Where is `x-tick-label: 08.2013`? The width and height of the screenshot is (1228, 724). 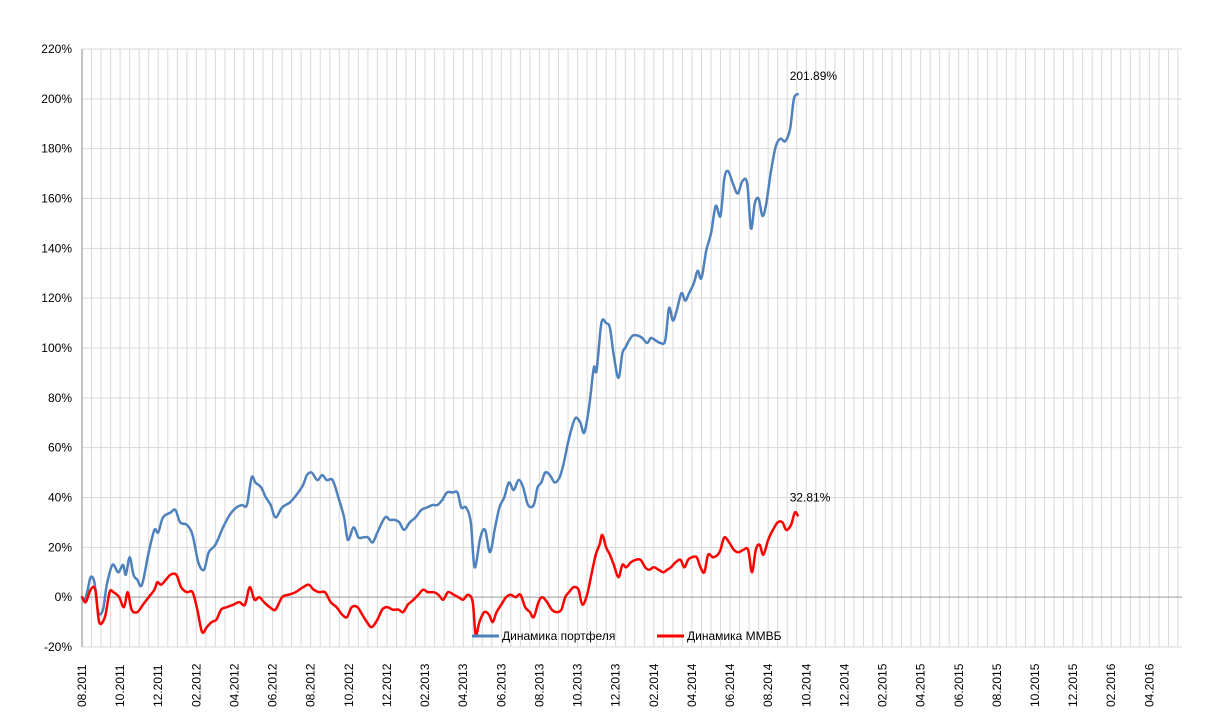
x-tick-label: 08.2013 is located at coordinates (539, 685).